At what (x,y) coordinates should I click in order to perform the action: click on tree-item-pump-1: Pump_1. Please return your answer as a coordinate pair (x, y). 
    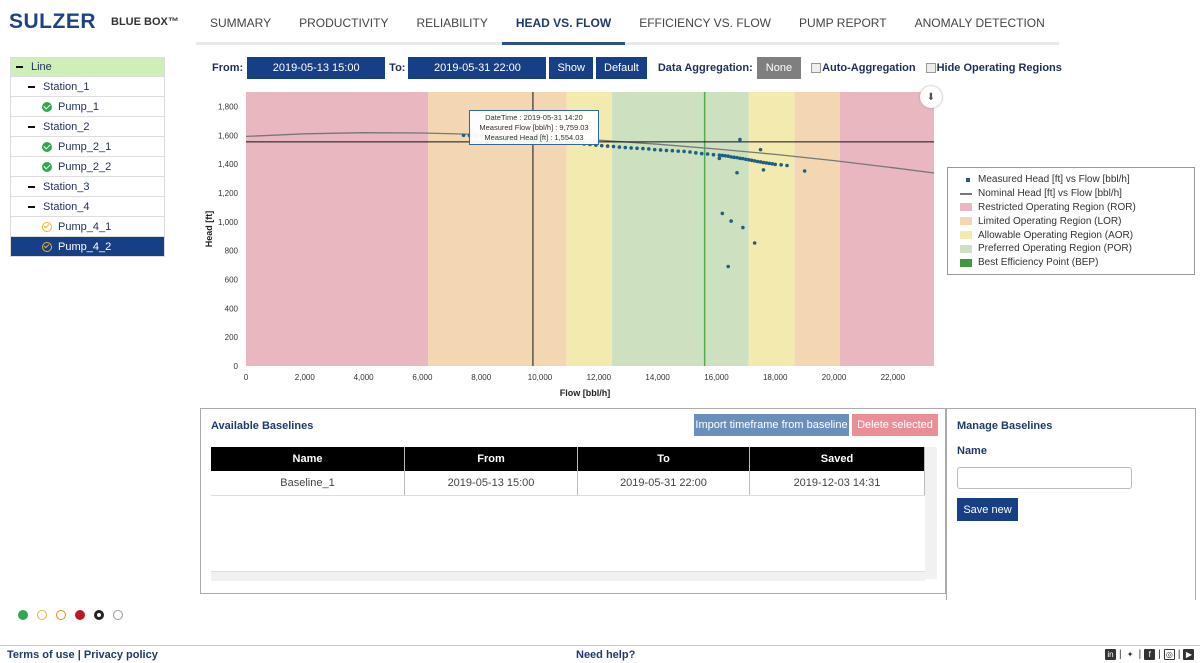
    Looking at the image, I should click on (87, 107).